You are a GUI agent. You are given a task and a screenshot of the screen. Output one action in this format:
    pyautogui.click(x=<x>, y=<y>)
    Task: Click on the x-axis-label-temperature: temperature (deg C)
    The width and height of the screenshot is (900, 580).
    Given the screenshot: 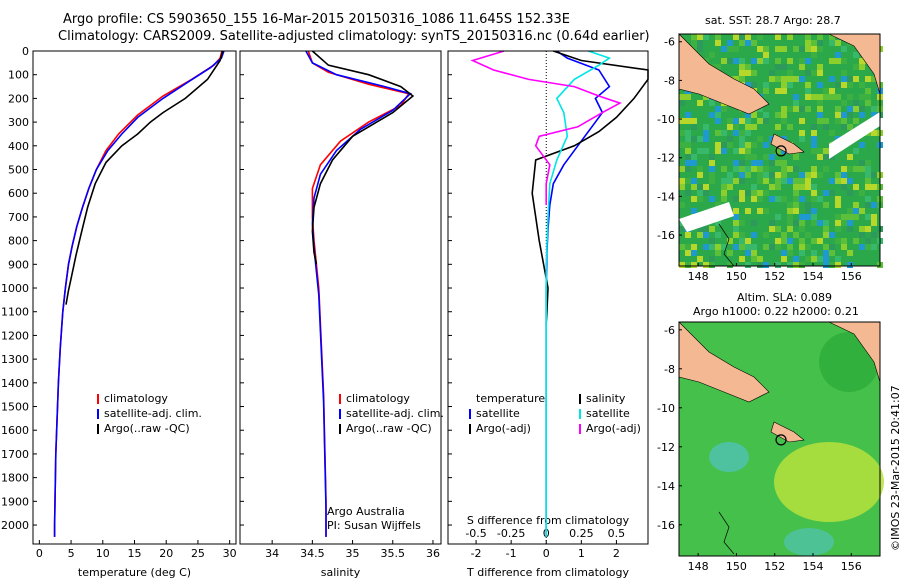 What is the action you would take?
    pyautogui.click(x=134, y=572)
    